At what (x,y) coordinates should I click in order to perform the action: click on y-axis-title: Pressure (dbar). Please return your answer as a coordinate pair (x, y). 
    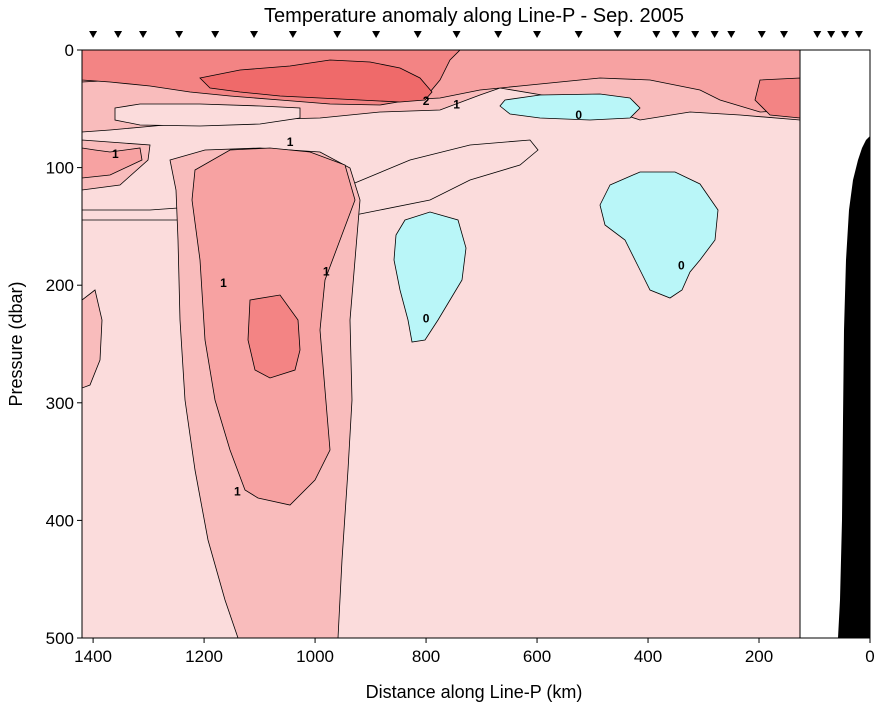
    Looking at the image, I should click on (16, 343).